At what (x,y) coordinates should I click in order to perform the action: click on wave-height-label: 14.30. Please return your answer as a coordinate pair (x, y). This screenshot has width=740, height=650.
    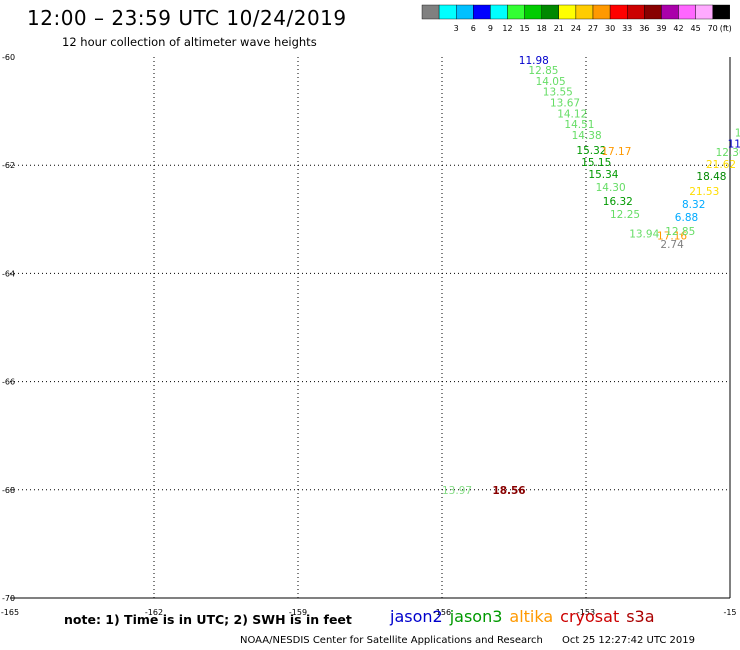
    Looking at the image, I should click on (611, 188).